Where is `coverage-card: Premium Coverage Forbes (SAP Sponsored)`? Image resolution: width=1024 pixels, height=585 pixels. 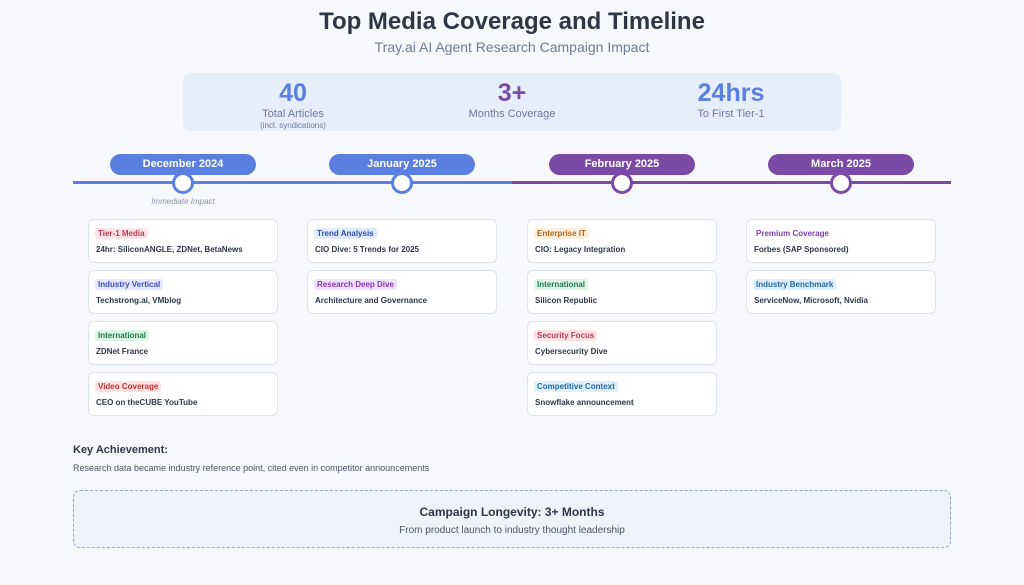 coverage-card: Premium Coverage Forbes (SAP Sponsored) is located at coordinates (841, 241).